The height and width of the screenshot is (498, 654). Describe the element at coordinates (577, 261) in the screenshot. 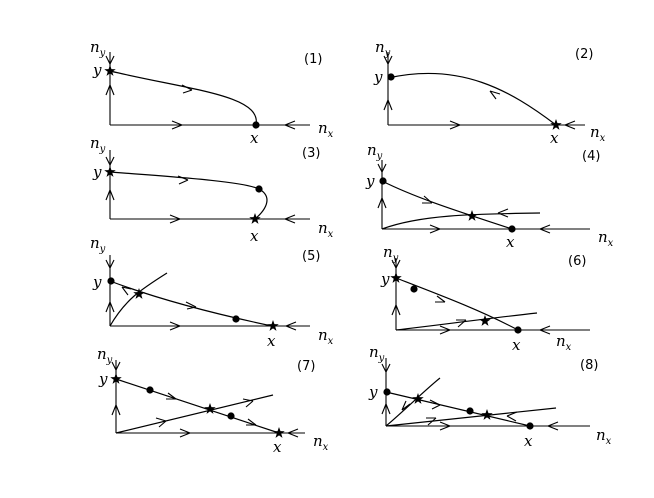

I see `panel-number: (6)` at that location.